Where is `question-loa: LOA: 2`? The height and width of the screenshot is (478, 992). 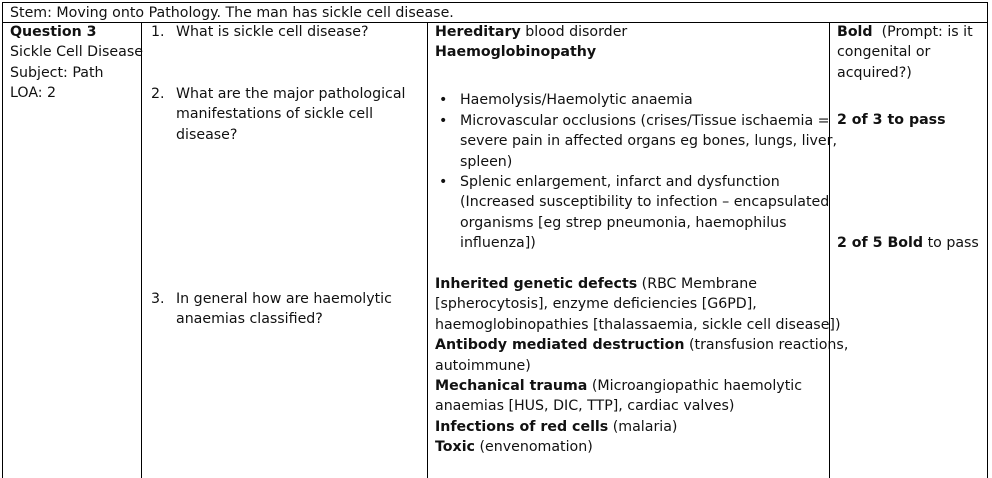
question-loa: LOA: 2 is located at coordinates (33, 93).